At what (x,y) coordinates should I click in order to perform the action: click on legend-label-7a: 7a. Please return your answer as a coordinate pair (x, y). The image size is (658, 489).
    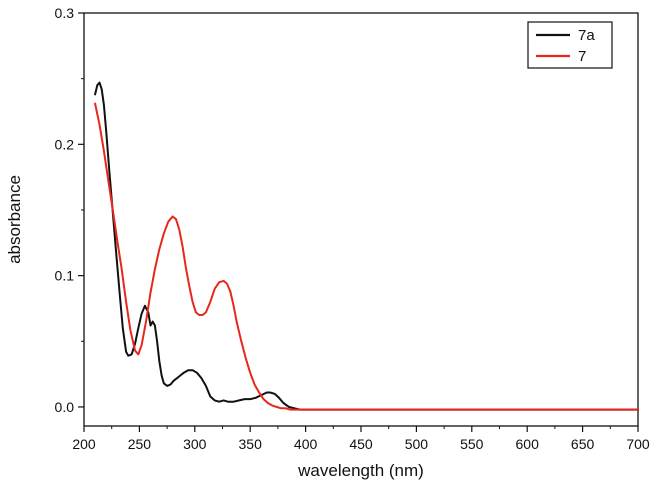
    Looking at the image, I should click on (586, 35).